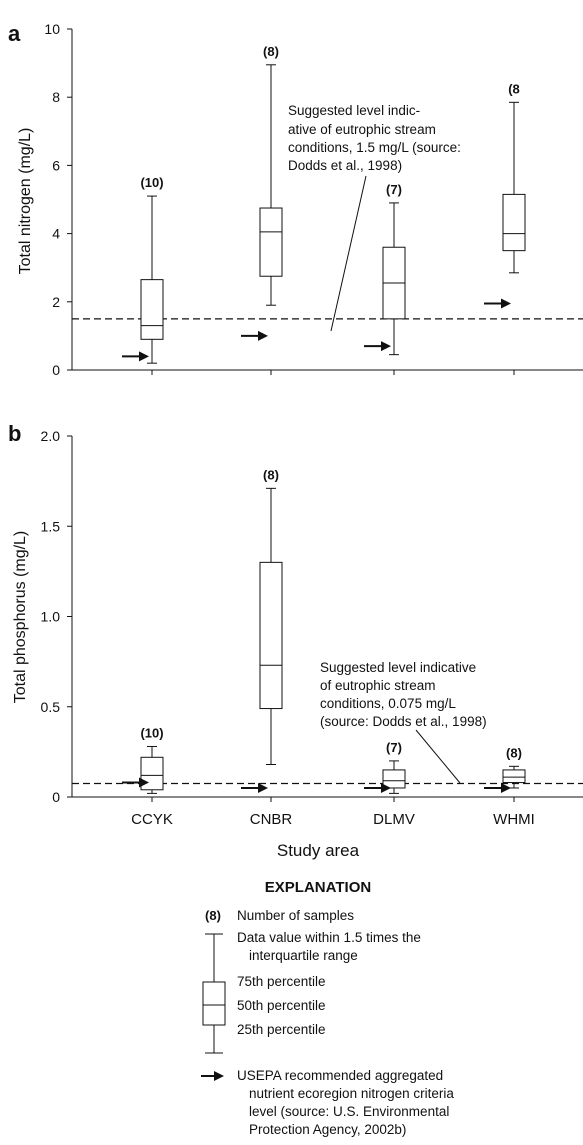 The image size is (583, 1145). What do you see at coordinates (14, 433) in the screenshot?
I see `panel-letter-b: b` at bounding box center [14, 433].